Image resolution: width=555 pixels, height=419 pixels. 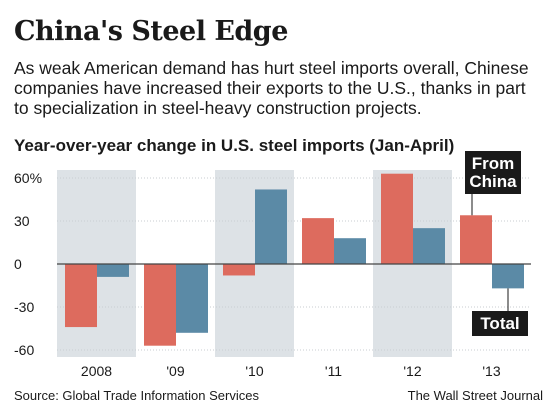 I want to click on y-tick-label: -30, so click(x=24, y=307).